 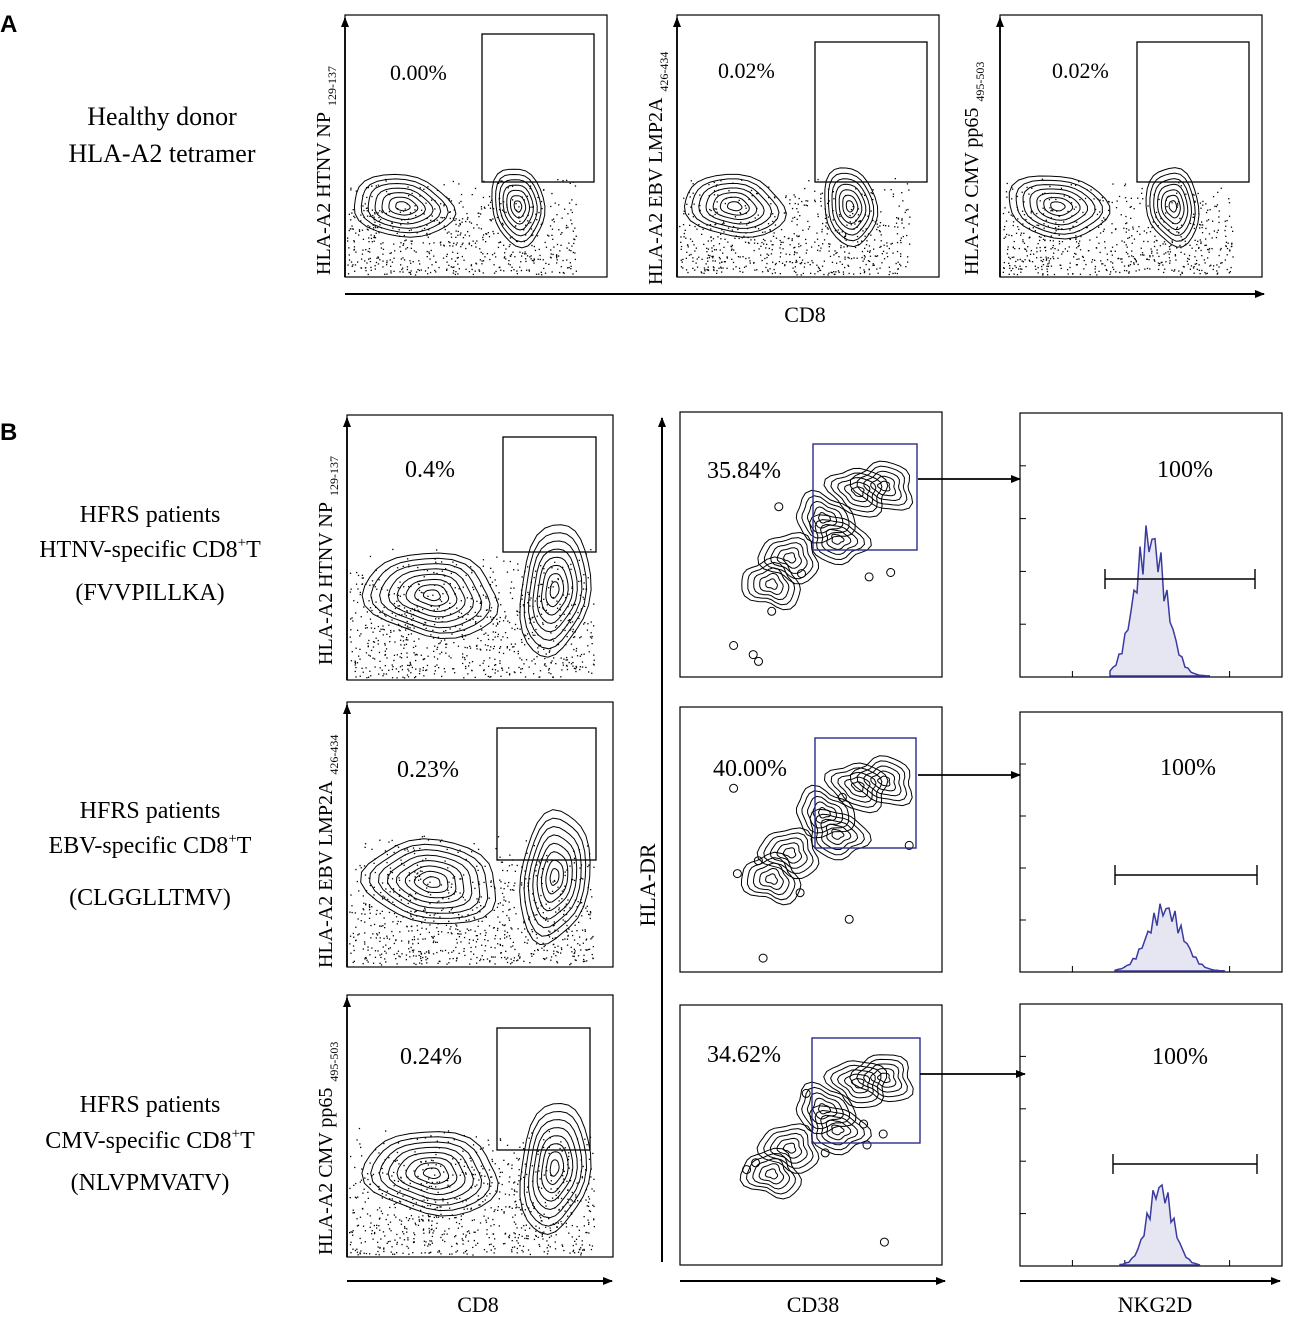 What do you see at coordinates (334, 476) in the screenshot?
I see `y-axis-sub: 129-137` at bounding box center [334, 476].